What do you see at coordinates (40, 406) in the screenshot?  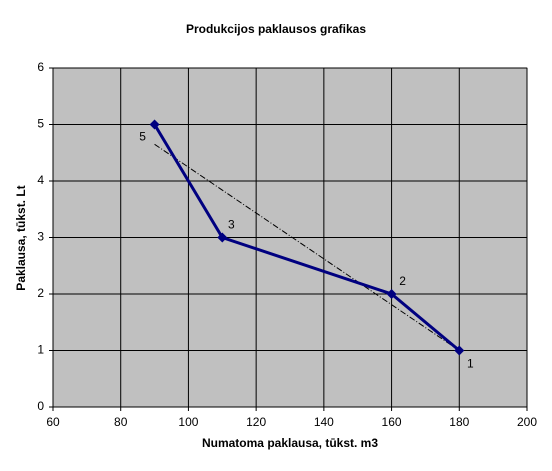 I see `y-tick-label: 0` at bounding box center [40, 406].